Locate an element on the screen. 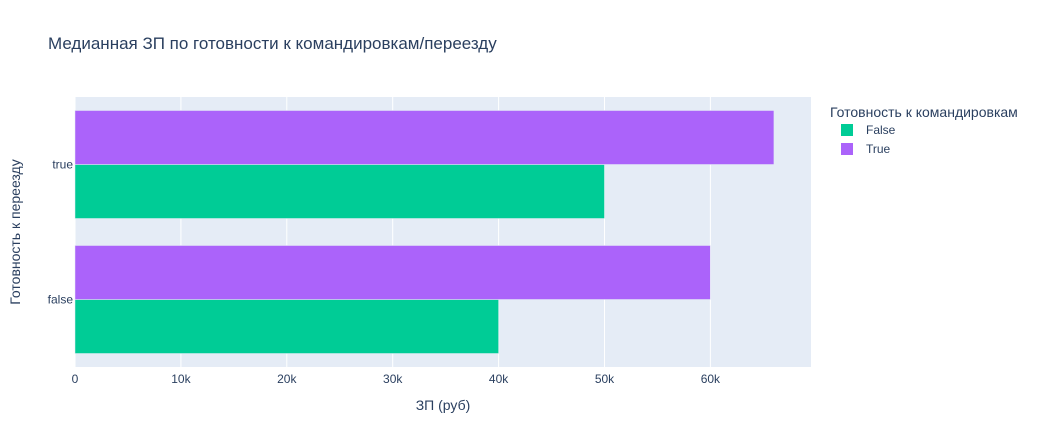  x-tick-label-0: 0 is located at coordinates (75, 379).